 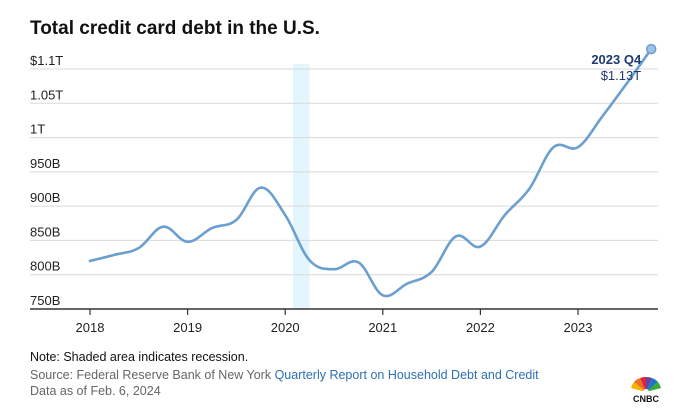 I want to click on x-tick-label: 2019, so click(x=187, y=327).